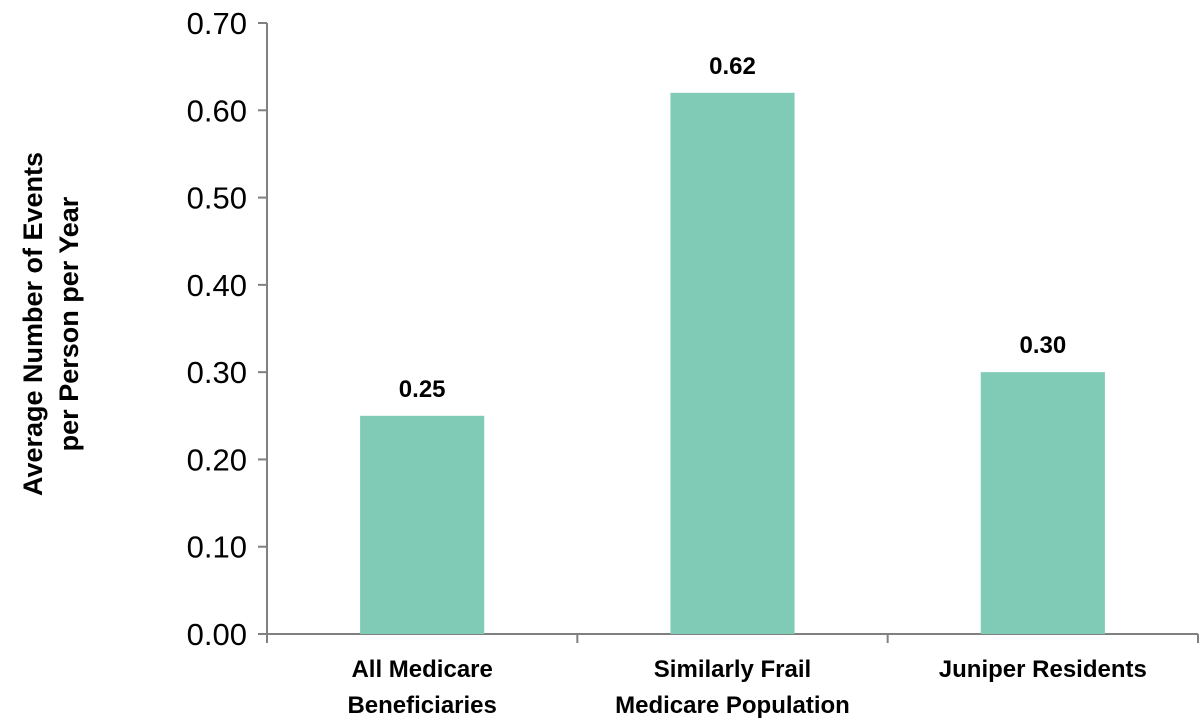 The width and height of the screenshot is (1201, 723). Describe the element at coordinates (217, 23) in the screenshot. I see `y-tick-label: 0.70` at that location.